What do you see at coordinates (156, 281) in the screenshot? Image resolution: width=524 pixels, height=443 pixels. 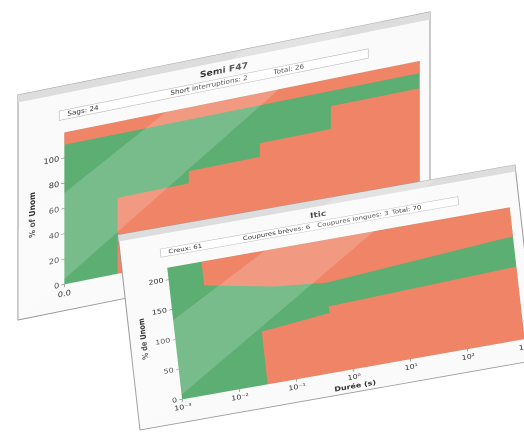 I see `y-tick-label: 200` at bounding box center [156, 281].